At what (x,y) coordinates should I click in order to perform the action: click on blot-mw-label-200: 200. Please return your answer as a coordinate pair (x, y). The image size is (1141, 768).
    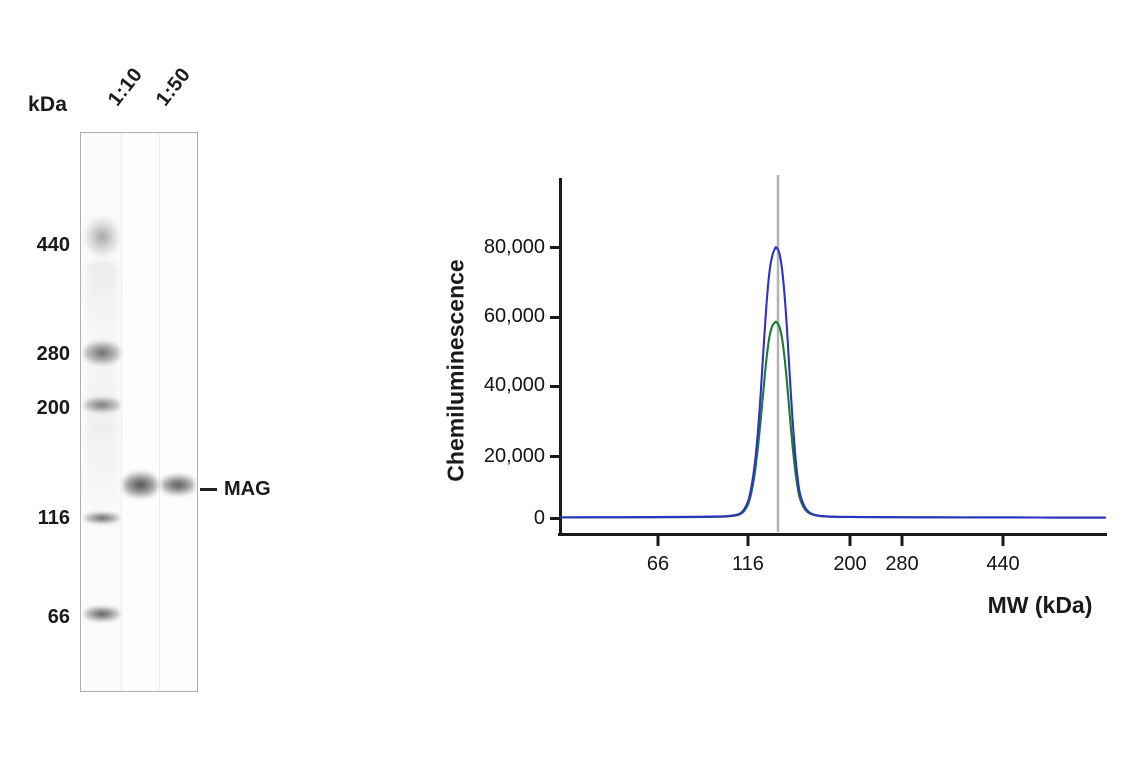
    Looking at the image, I should click on (53, 408).